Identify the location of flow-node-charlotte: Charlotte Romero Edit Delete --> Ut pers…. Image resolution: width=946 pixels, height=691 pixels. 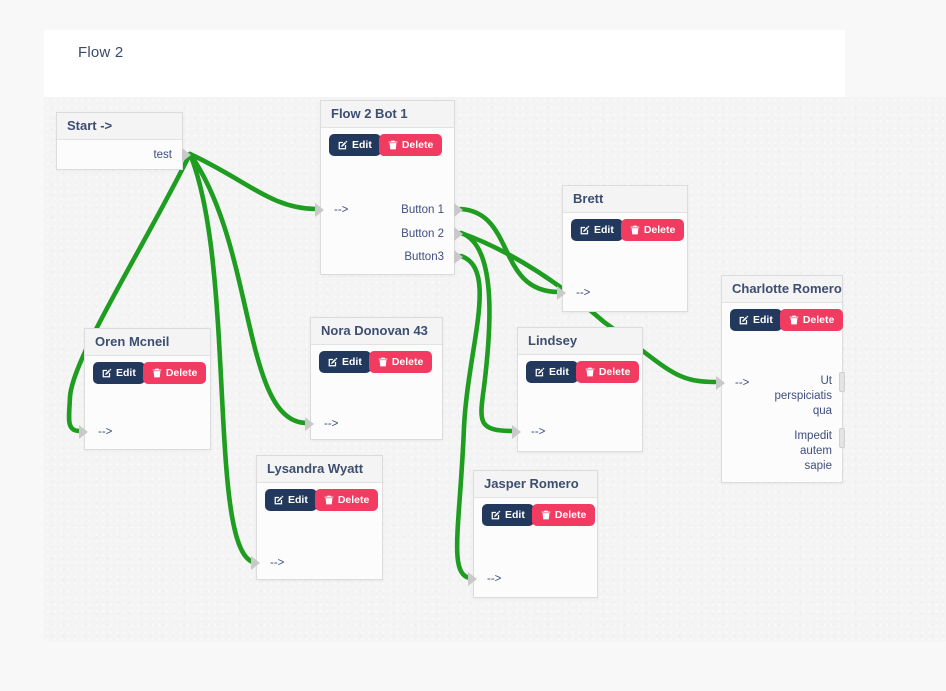
(780, 379).